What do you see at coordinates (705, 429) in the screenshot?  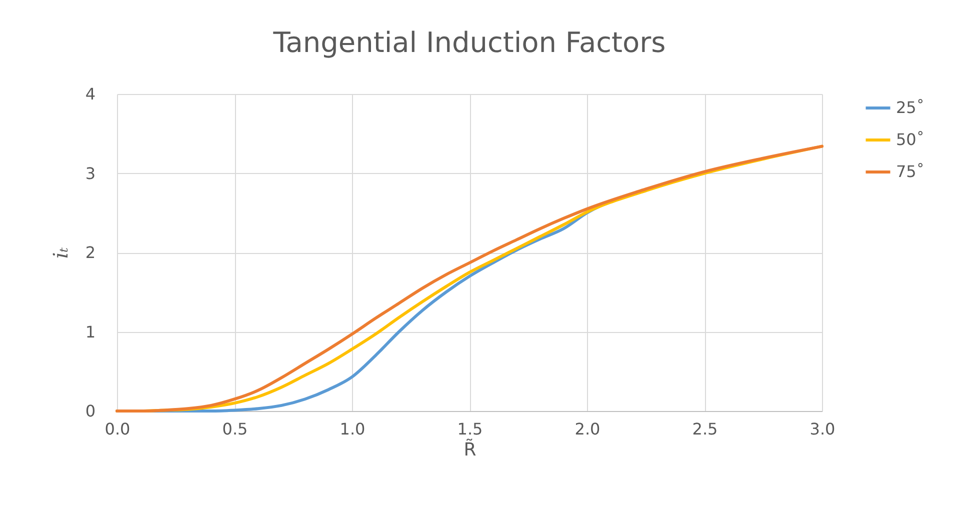 I see `x-tick-label: 2.5` at bounding box center [705, 429].